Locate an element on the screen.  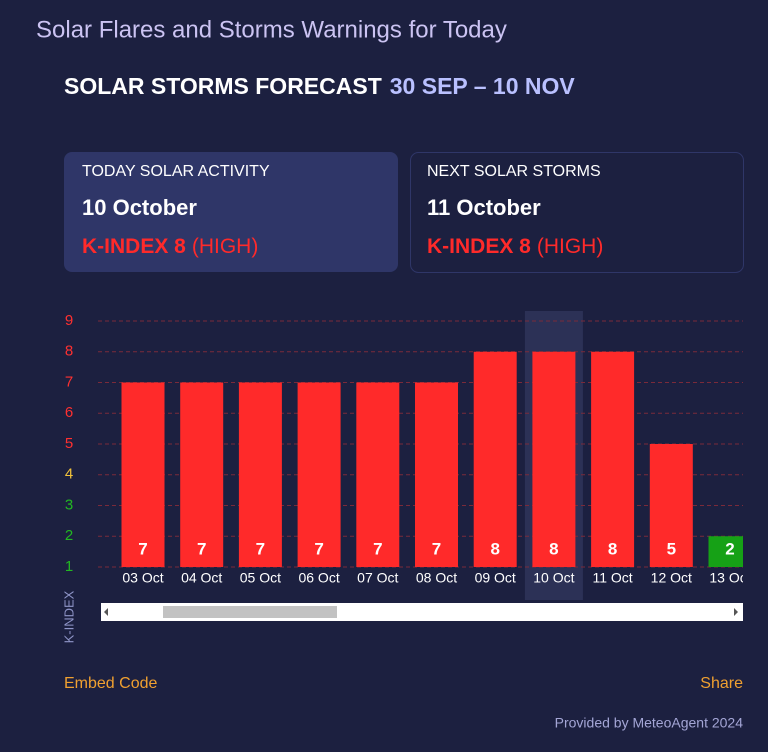
y-tick-label: 4 is located at coordinates (69, 474).